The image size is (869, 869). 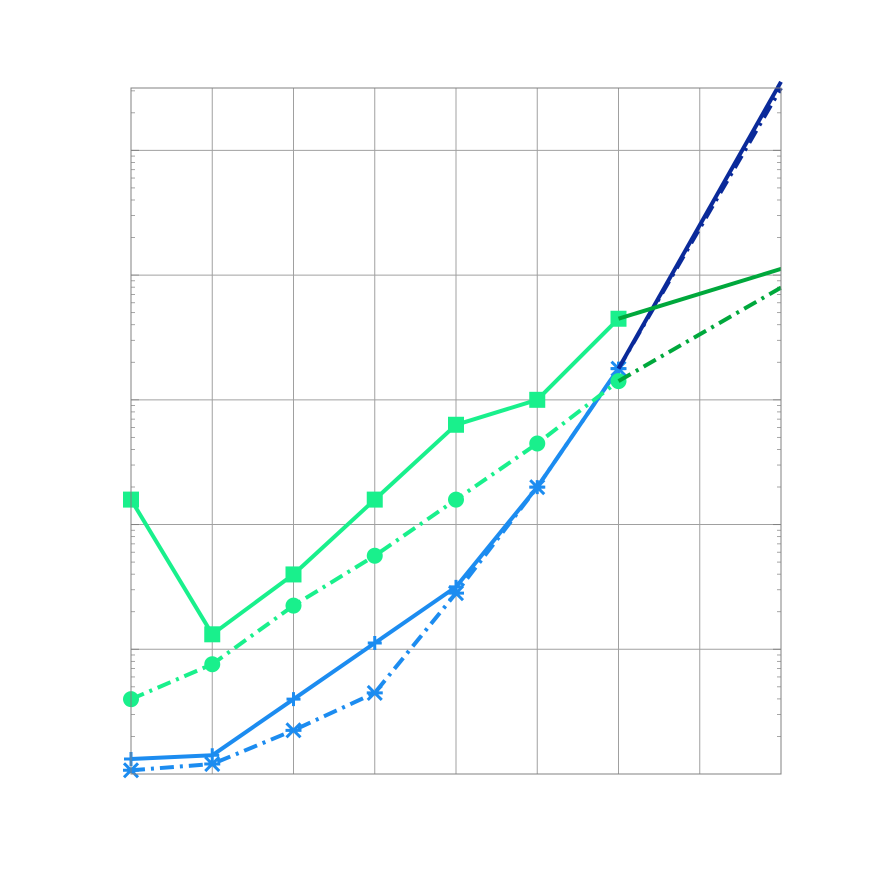 What do you see at coordinates (699, 228) in the screenshot?
I see `series-3-line` at bounding box center [699, 228].